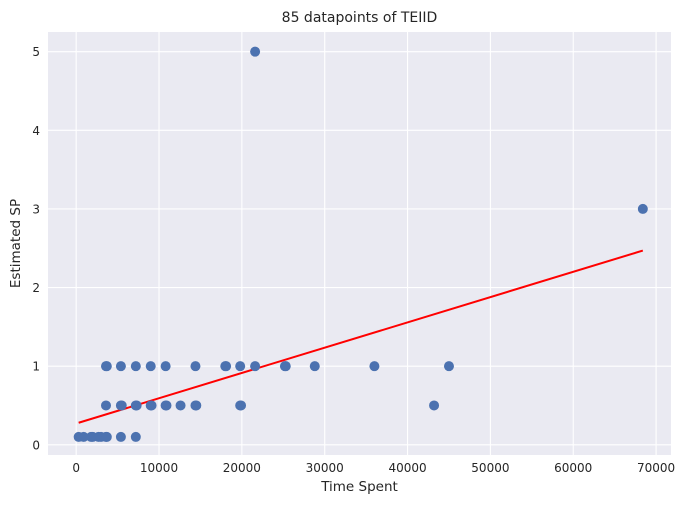 This screenshot has height=507, width=681. Describe the element at coordinates (36, 445) in the screenshot. I see `y-tick-label: 0` at that location.